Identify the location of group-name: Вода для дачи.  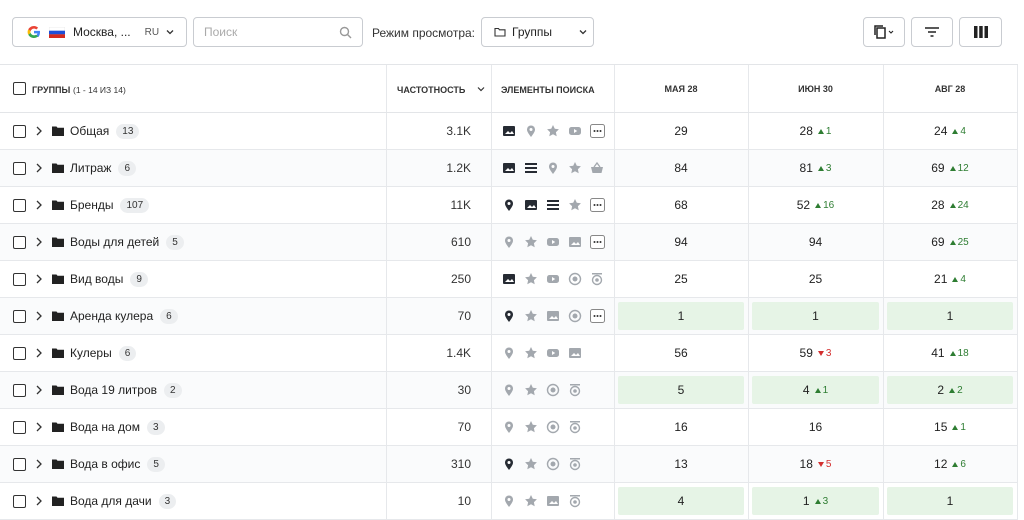
(111, 501).